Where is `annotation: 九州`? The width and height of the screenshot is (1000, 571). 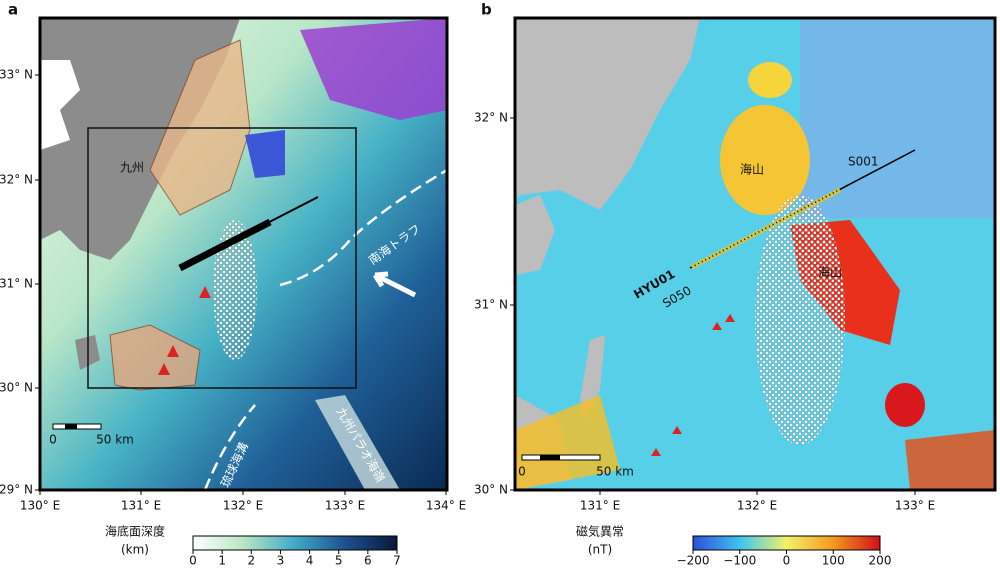 annotation: 九州 is located at coordinates (132, 168).